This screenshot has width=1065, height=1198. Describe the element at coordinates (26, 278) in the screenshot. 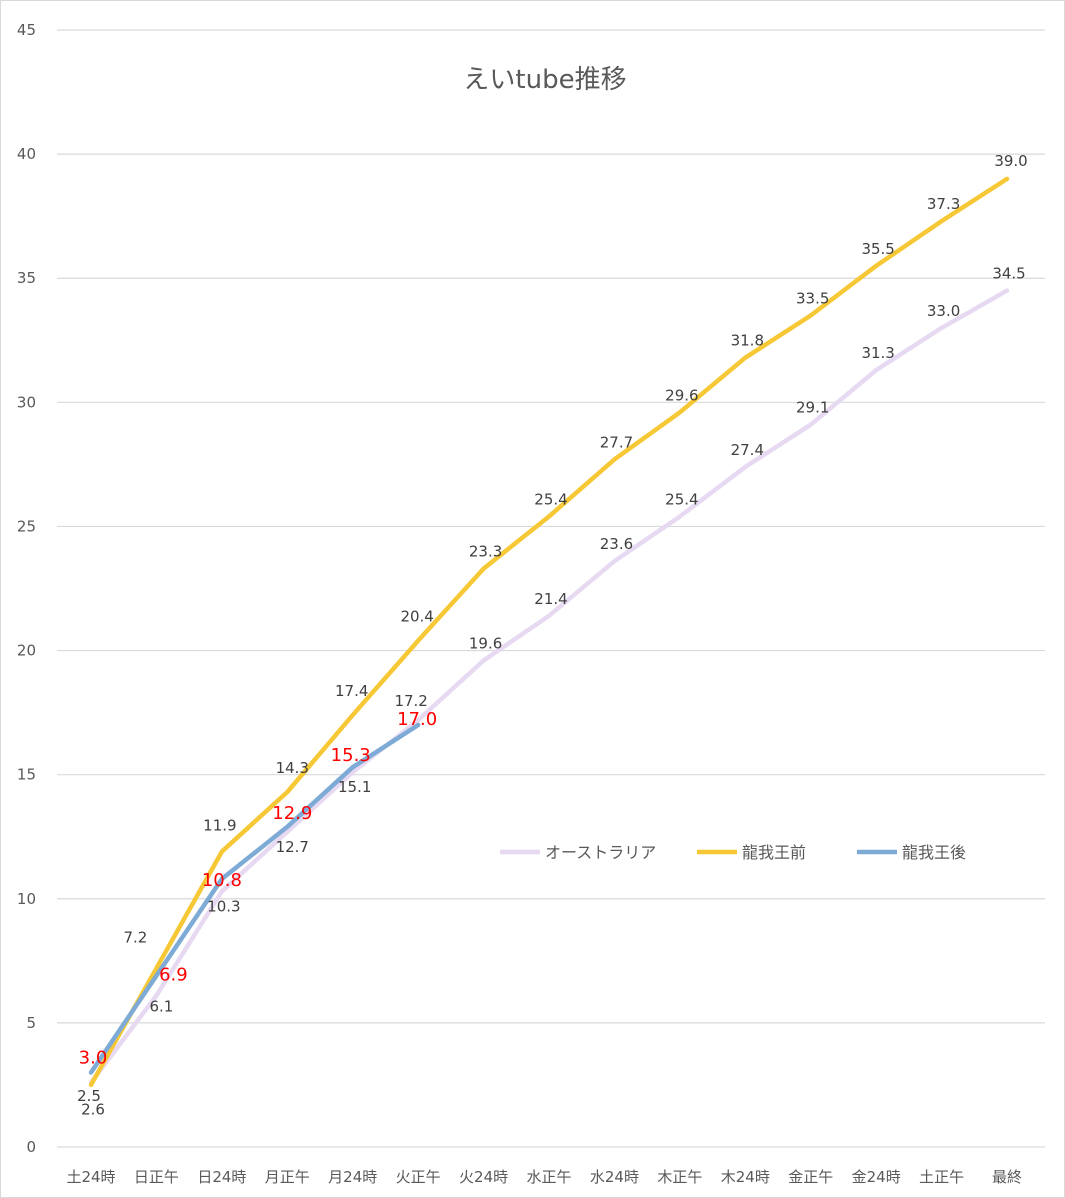

I see `y-tick-label: 35` at that location.